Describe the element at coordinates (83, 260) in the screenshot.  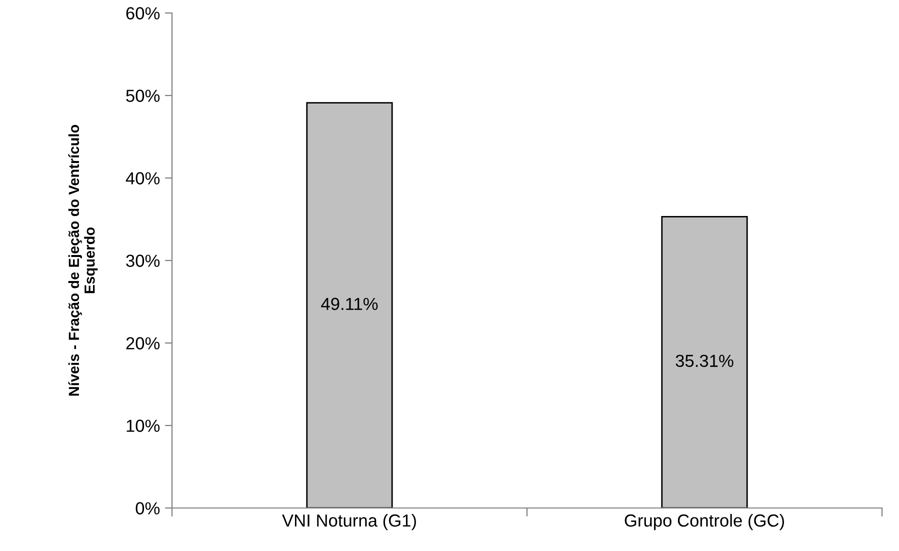
I see `y-axis-title: Níveis - Fração de Ejeção do Ventrículo Esquerdo` at that location.